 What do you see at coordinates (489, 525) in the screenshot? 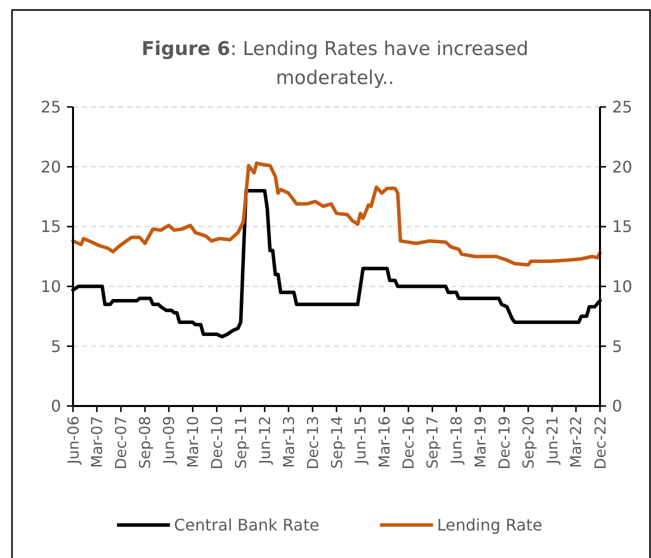
I see `legend-label: Lending Rate` at bounding box center [489, 525].